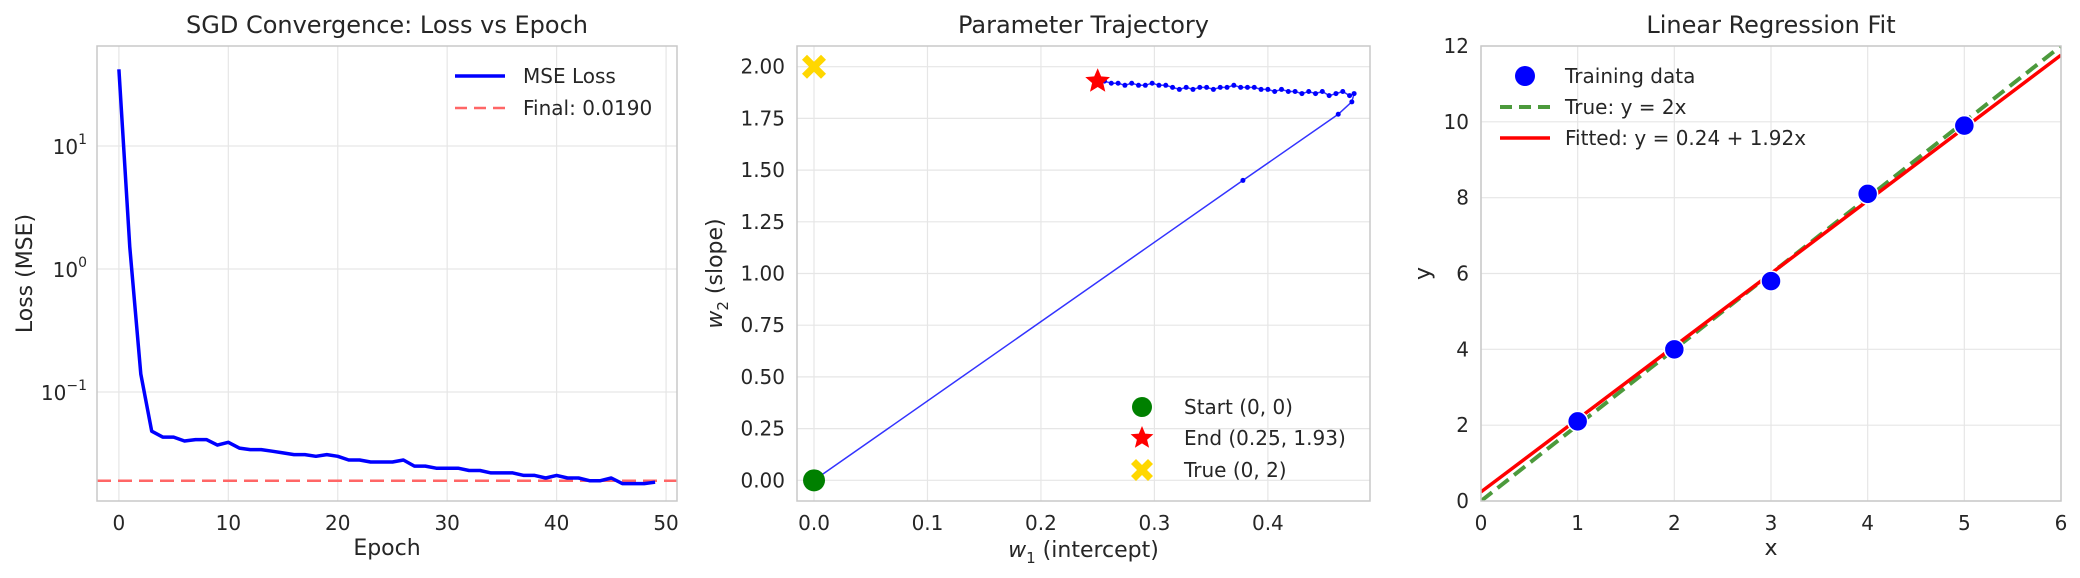 The image size is (2080, 578). Describe the element at coordinates (762, 325) in the screenshot. I see `c2-y-tick-label: 0.75` at that location.